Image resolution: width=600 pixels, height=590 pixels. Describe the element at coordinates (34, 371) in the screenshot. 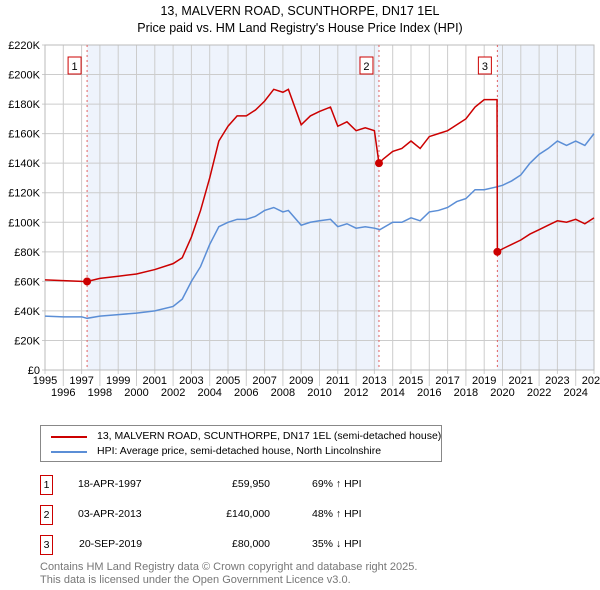

I see `y-tick-label: £0` at that location.